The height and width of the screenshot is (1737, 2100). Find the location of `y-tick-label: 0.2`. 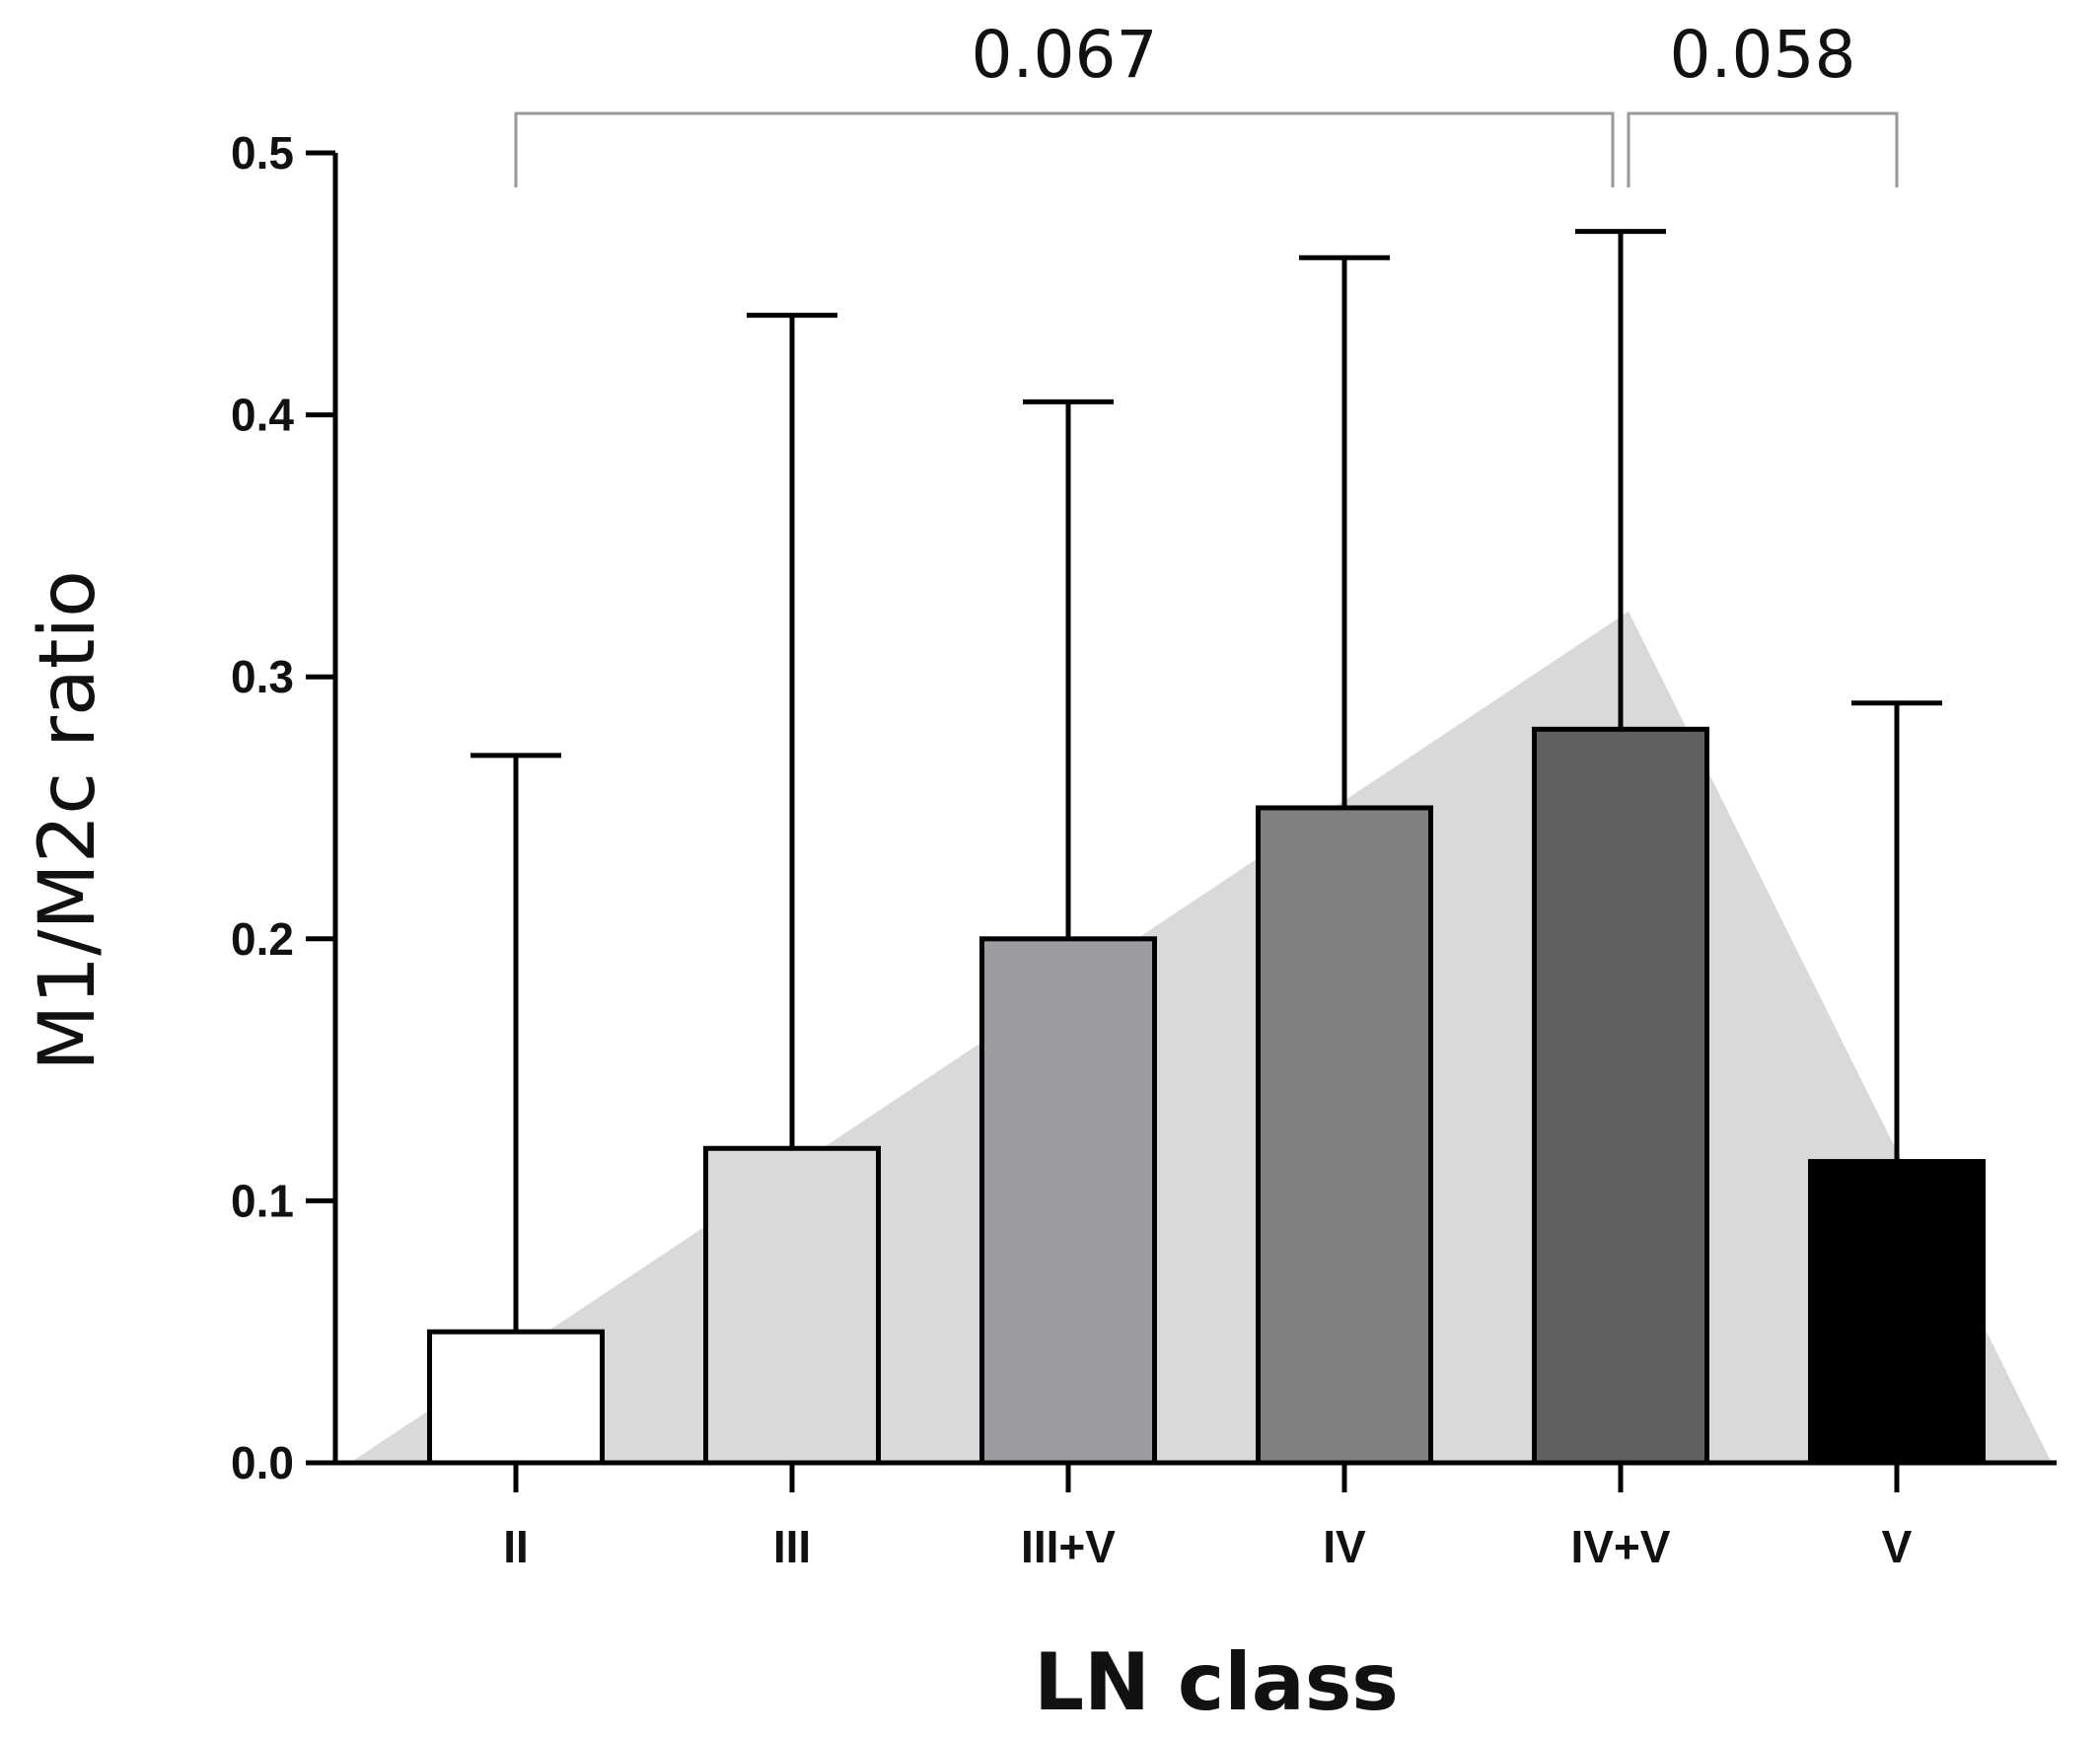

y-tick-label: 0.2 is located at coordinates (262, 939).